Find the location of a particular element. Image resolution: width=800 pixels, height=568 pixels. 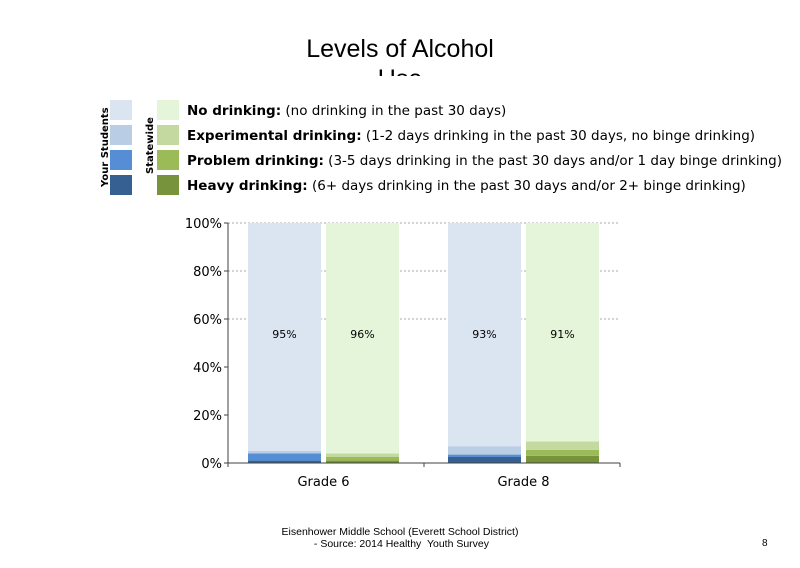

footer-source-line: - Source: 2014 Healthy Youth Survey is located at coordinates (400, 544).